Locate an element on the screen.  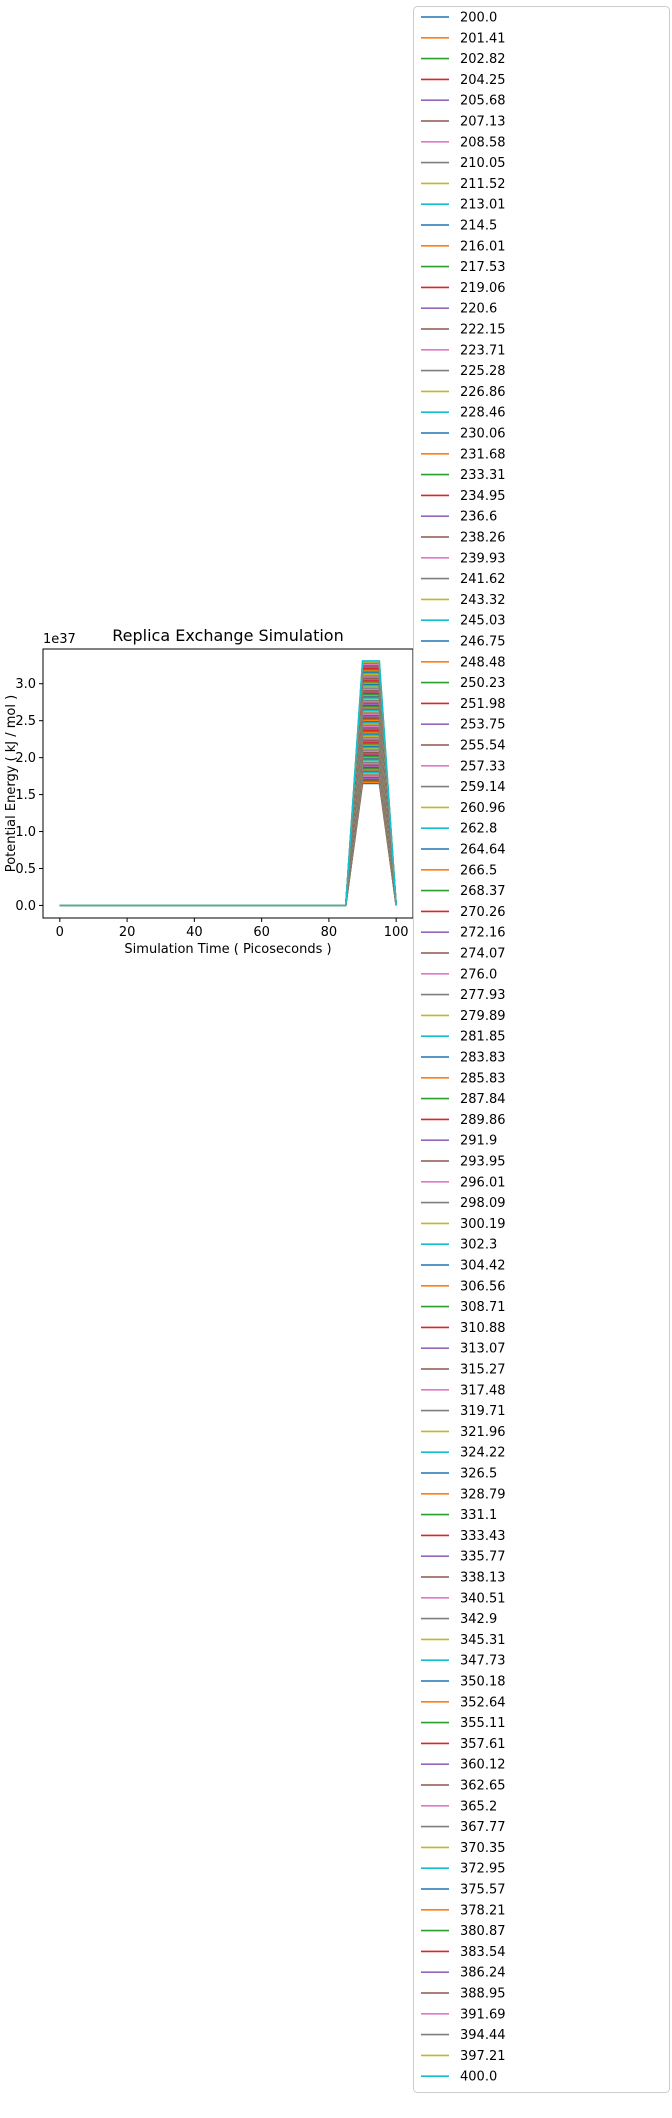
legend-label: 357.61 is located at coordinates (483, 1744).